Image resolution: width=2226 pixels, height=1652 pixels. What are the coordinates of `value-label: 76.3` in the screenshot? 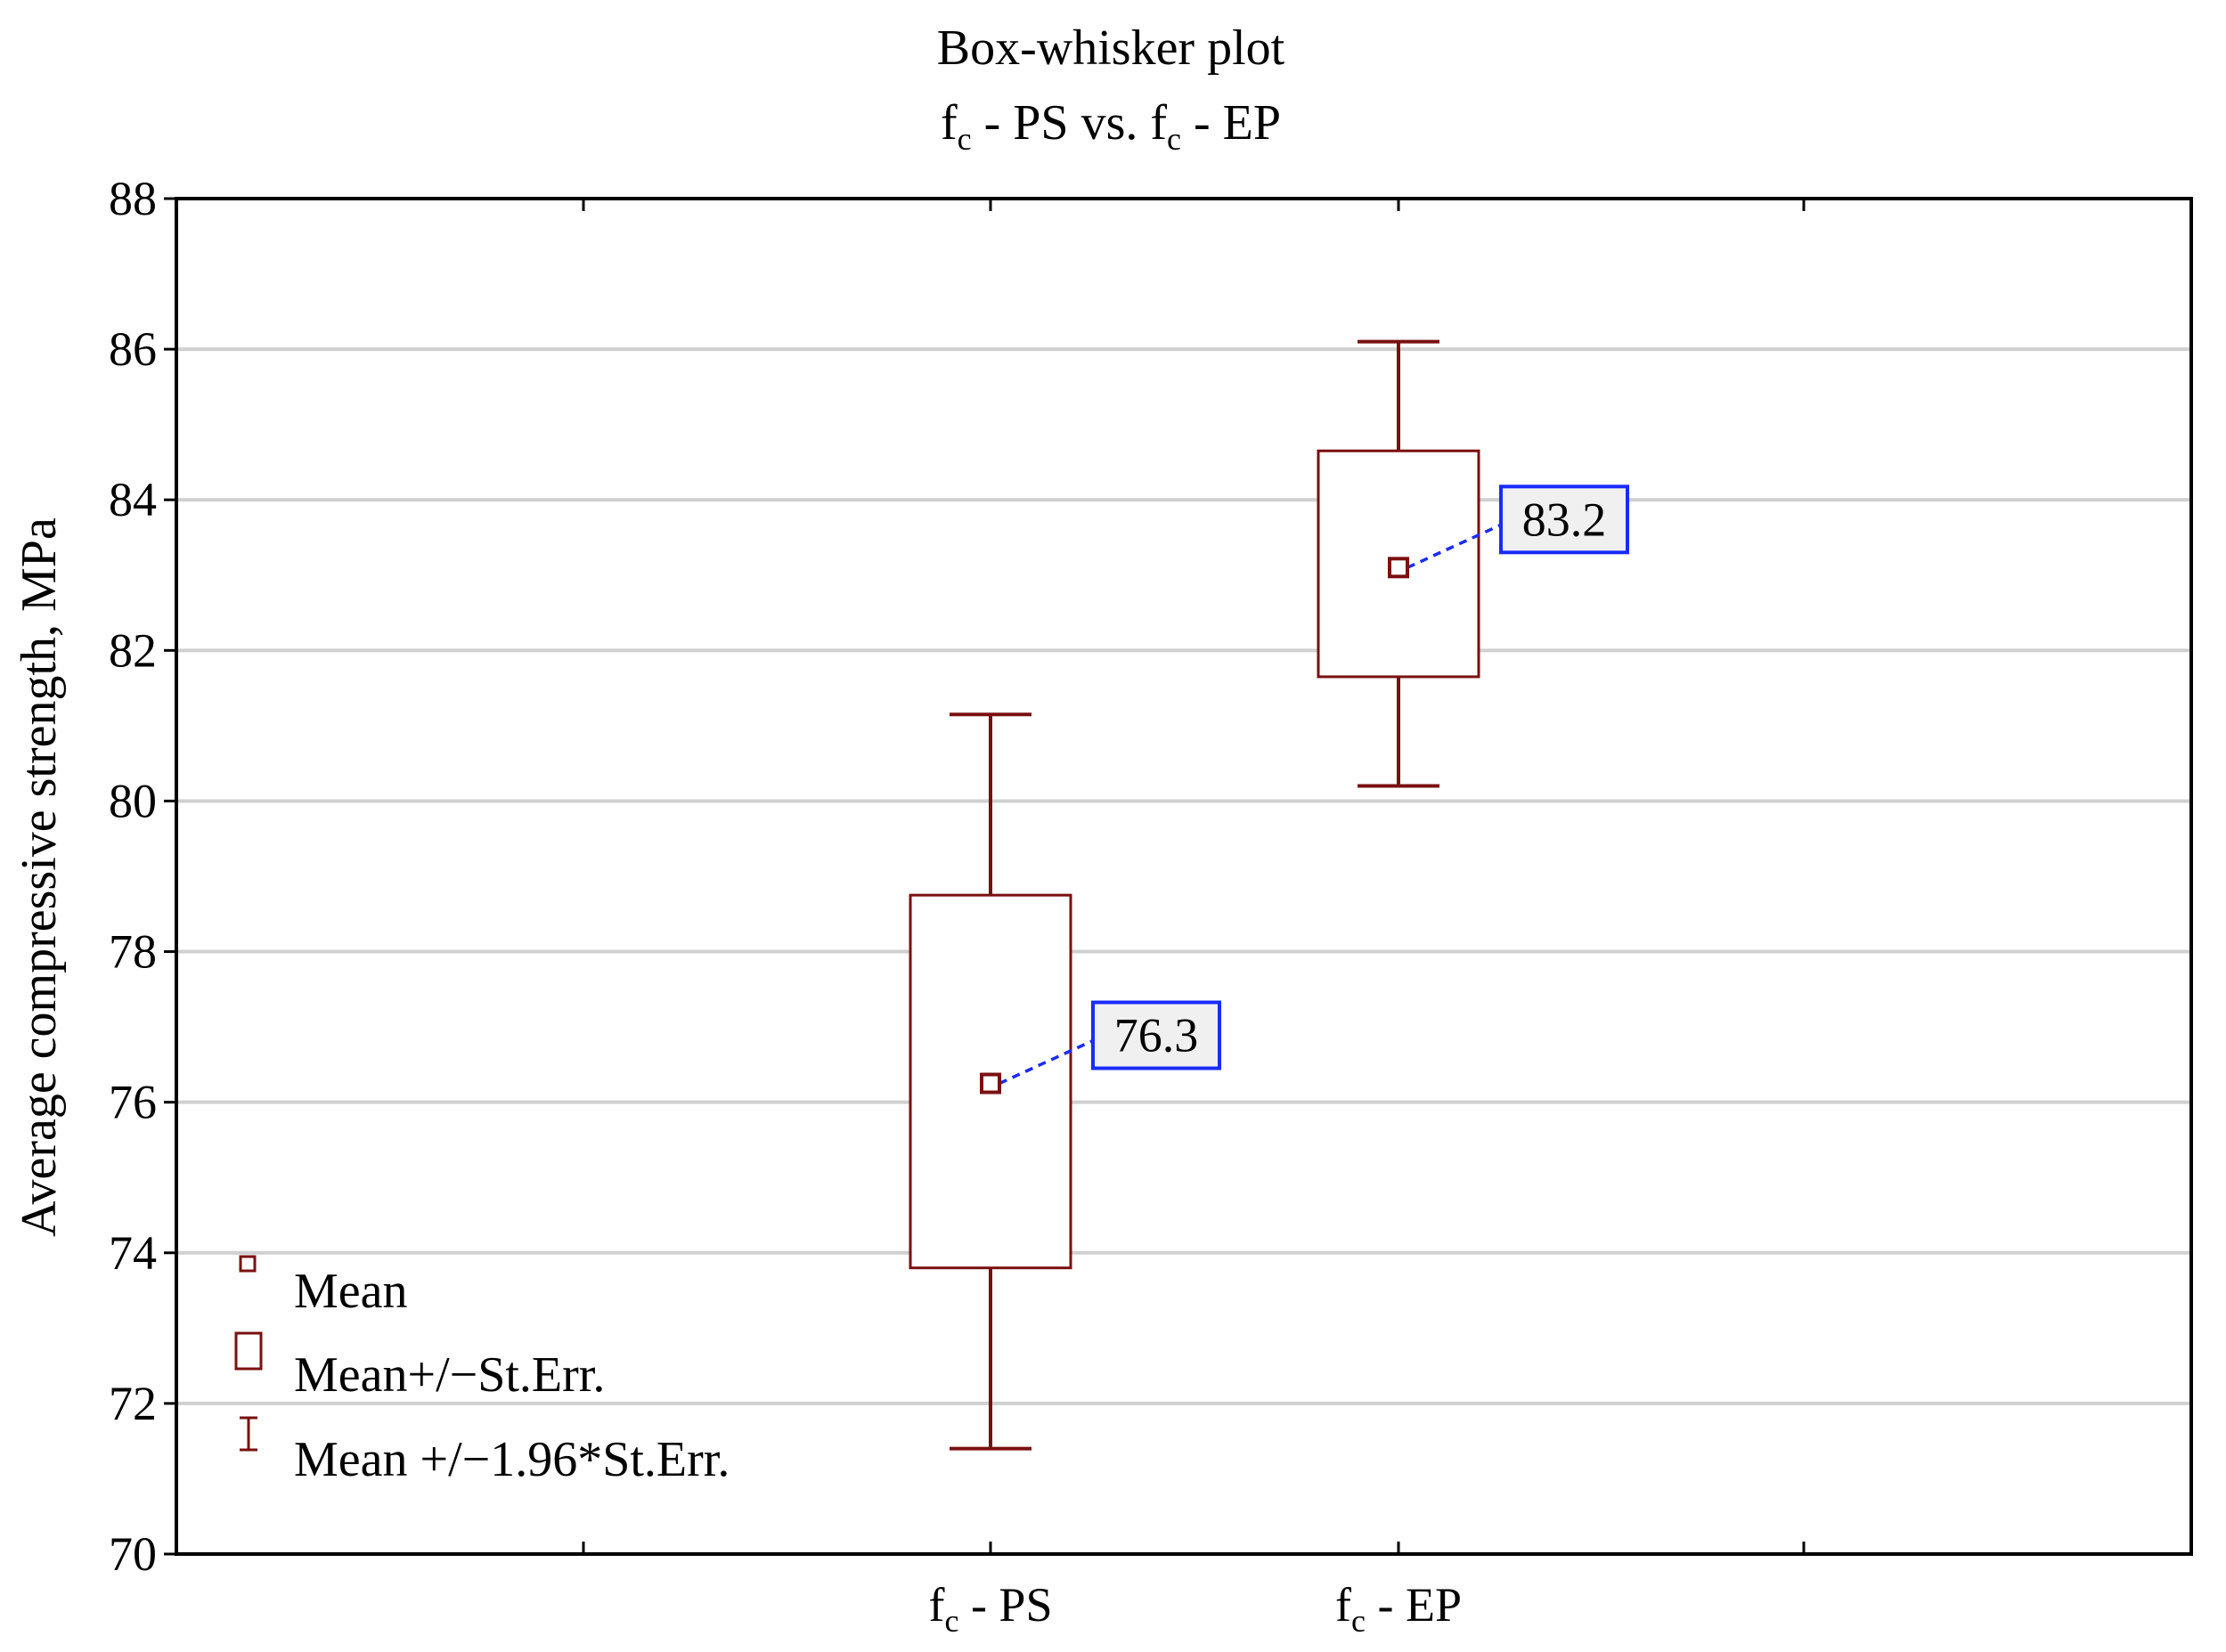 It's located at (1157, 1035).